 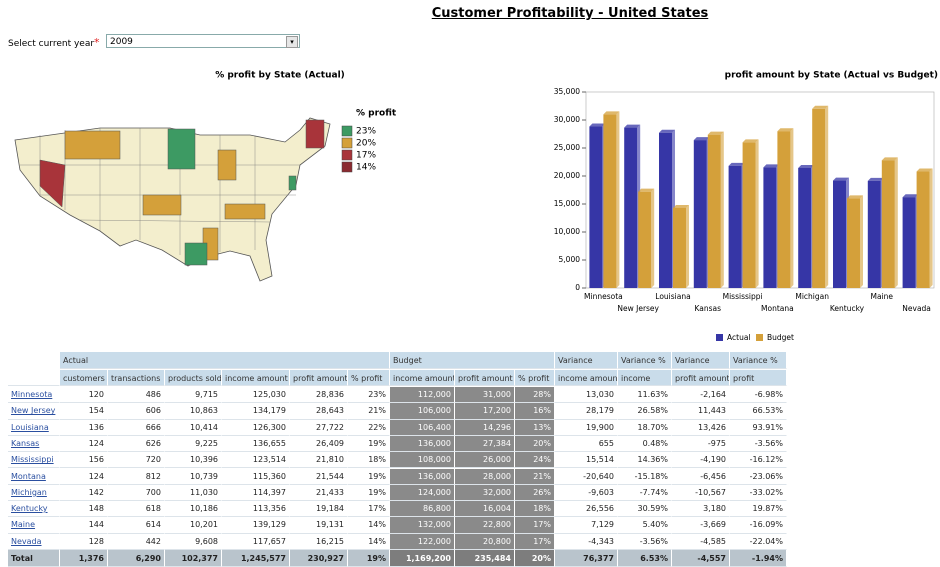 What do you see at coordinates (227, 165) in the screenshot?
I see `state-michigan` at bounding box center [227, 165].